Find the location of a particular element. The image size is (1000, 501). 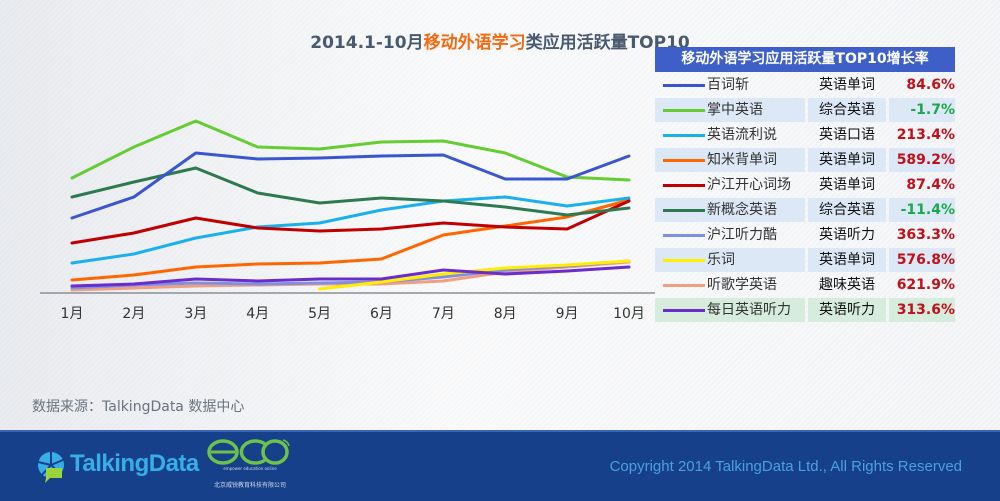

table-row: 掌中英语 综合英语 -1.7% is located at coordinates (805, 110).